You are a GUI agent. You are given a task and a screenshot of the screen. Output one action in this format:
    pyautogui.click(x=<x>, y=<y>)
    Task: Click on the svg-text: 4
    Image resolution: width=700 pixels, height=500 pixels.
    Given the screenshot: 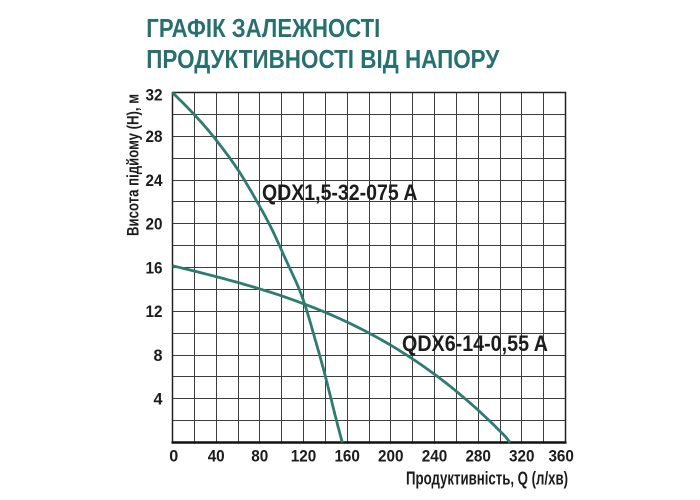 What is the action you would take?
    pyautogui.click(x=157, y=400)
    